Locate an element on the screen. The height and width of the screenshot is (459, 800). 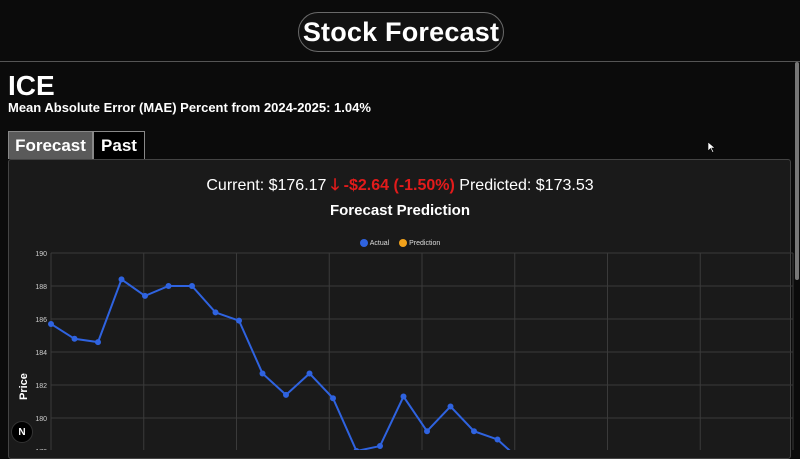
page-scrollbar is located at coordinates (797, 171).